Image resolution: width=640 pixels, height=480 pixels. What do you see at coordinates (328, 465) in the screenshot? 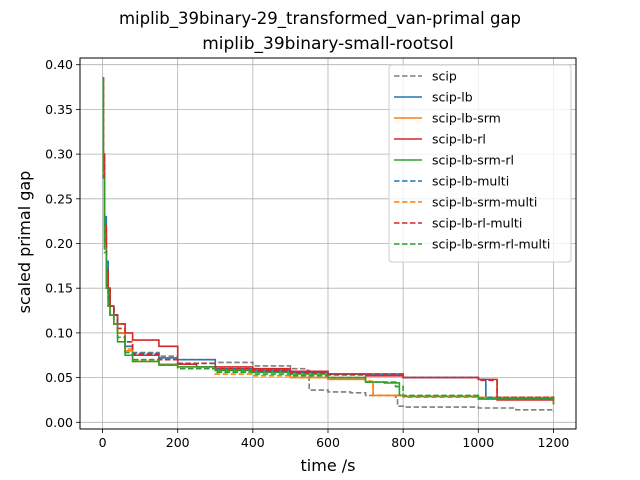
I see `x-axis-label: time /s` at bounding box center [328, 465].